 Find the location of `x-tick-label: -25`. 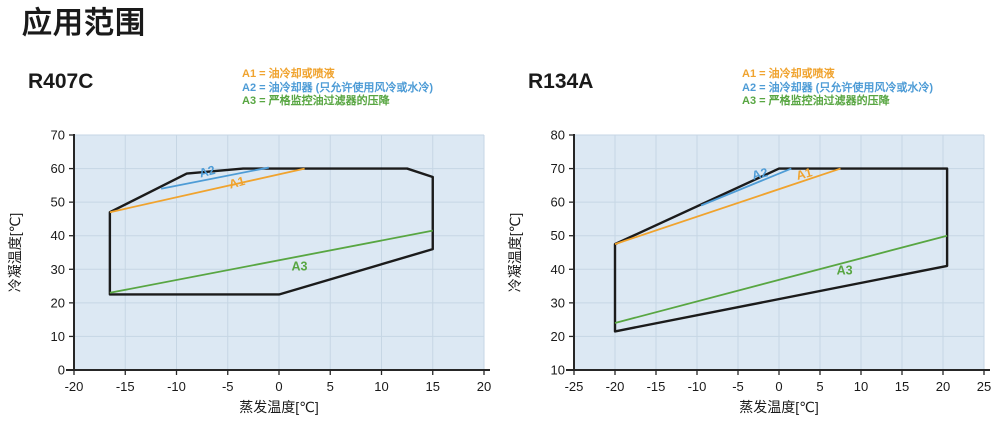

x-tick-label: -25 is located at coordinates (574, 386).